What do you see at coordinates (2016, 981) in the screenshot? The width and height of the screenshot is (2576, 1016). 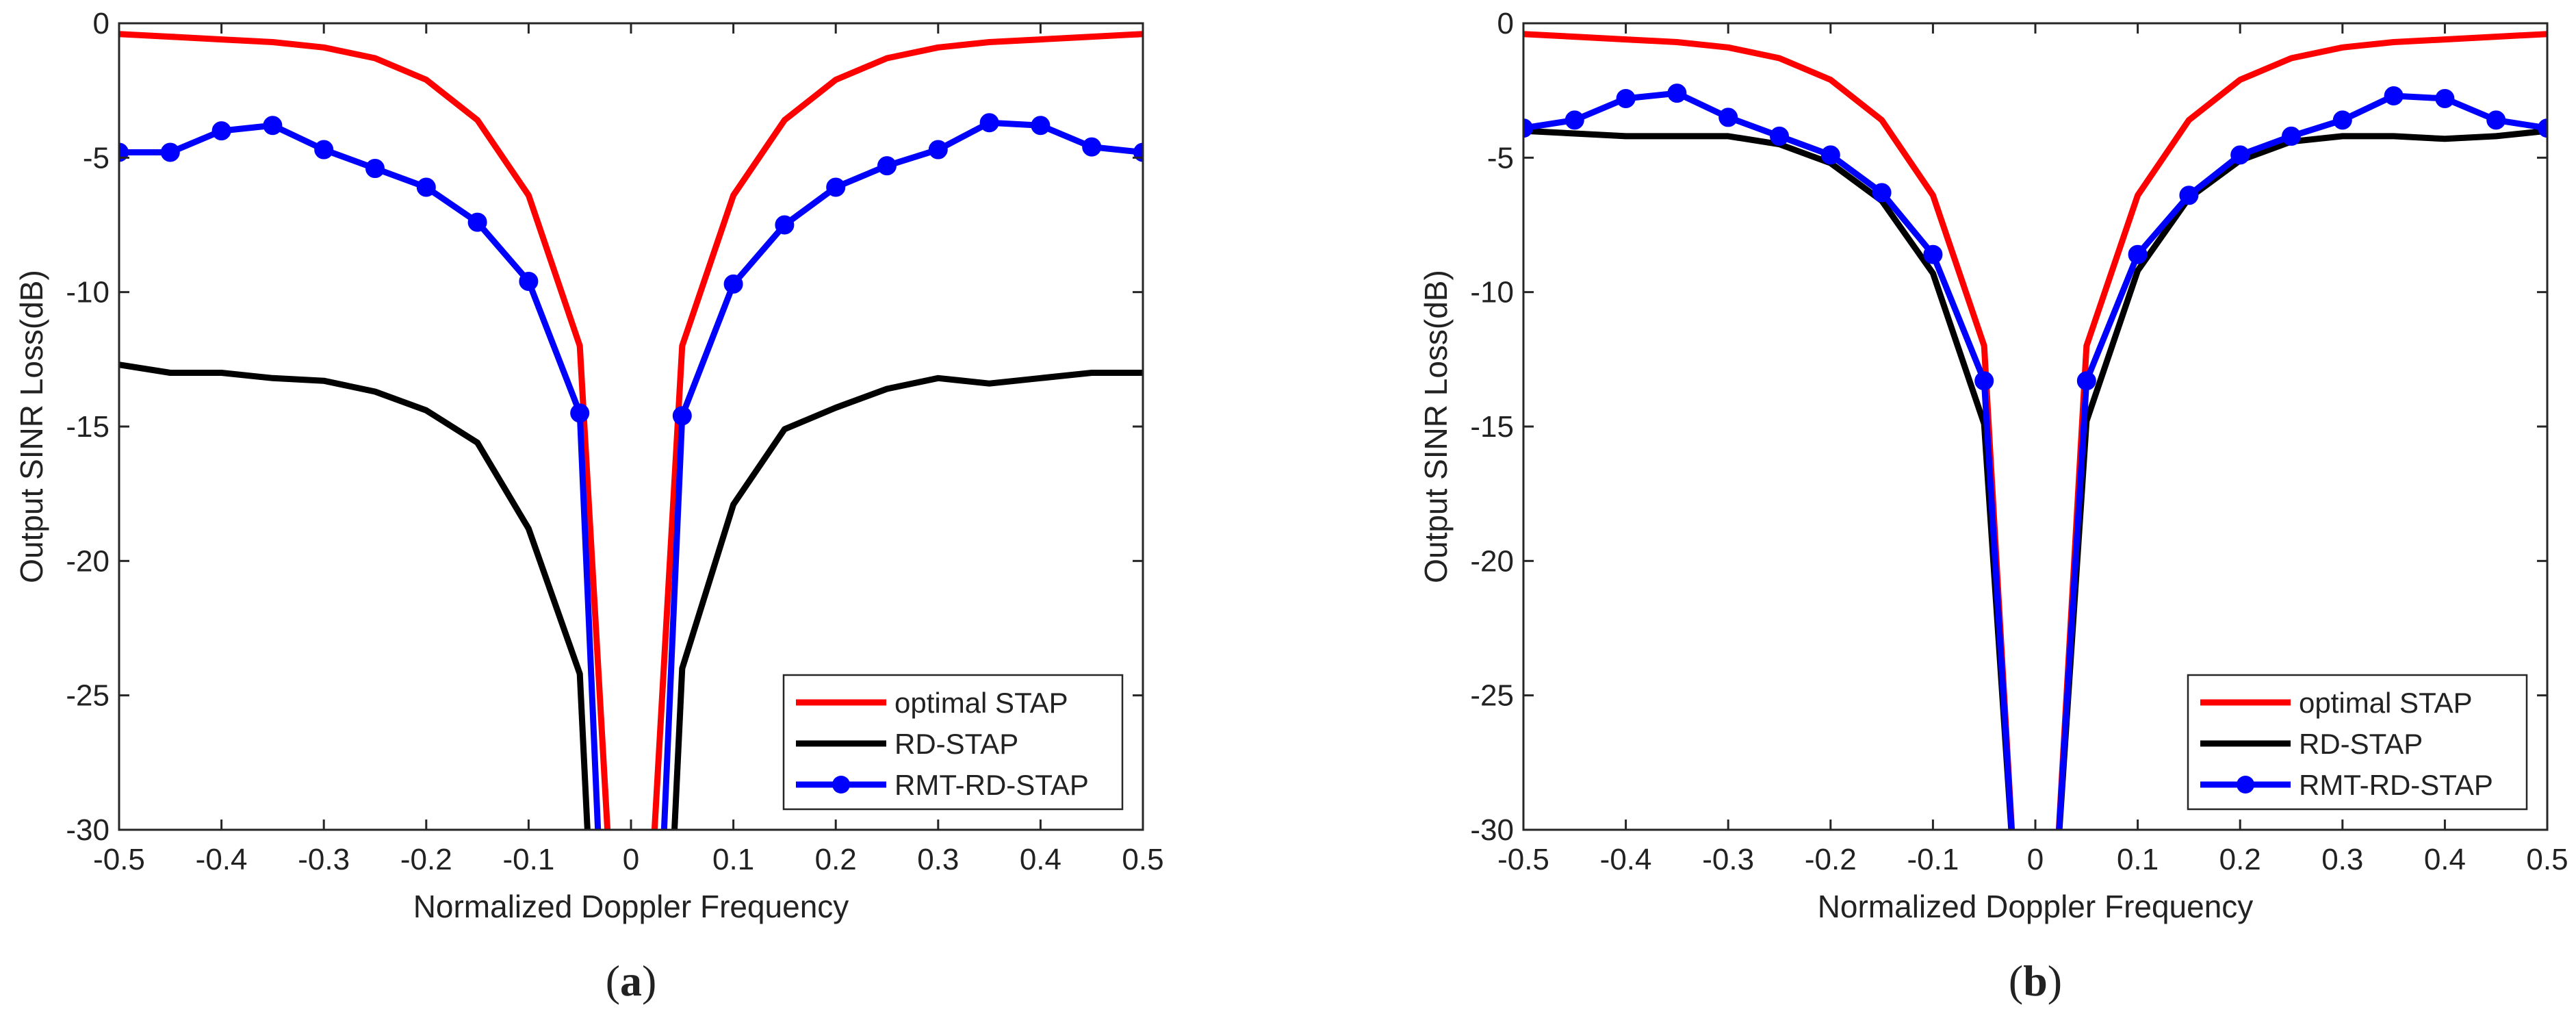 I see `panel-label-paren-open: (` at bounding box center [2016, 981].